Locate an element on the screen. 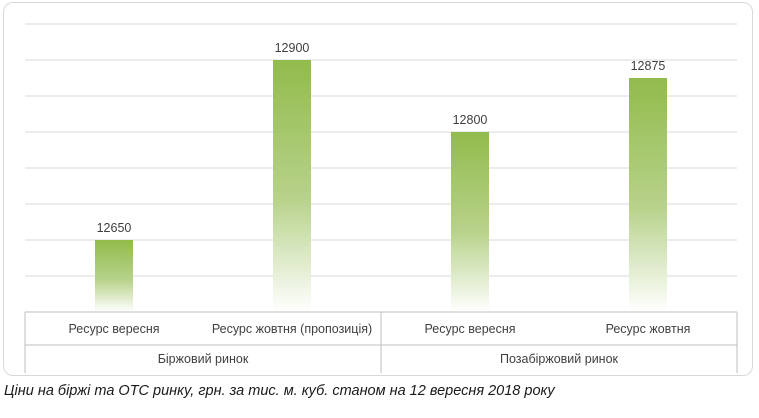 The width and height of the screenshot is (759, 418). category-label: Ресурс жовтня is located at coordinates (648, 329).